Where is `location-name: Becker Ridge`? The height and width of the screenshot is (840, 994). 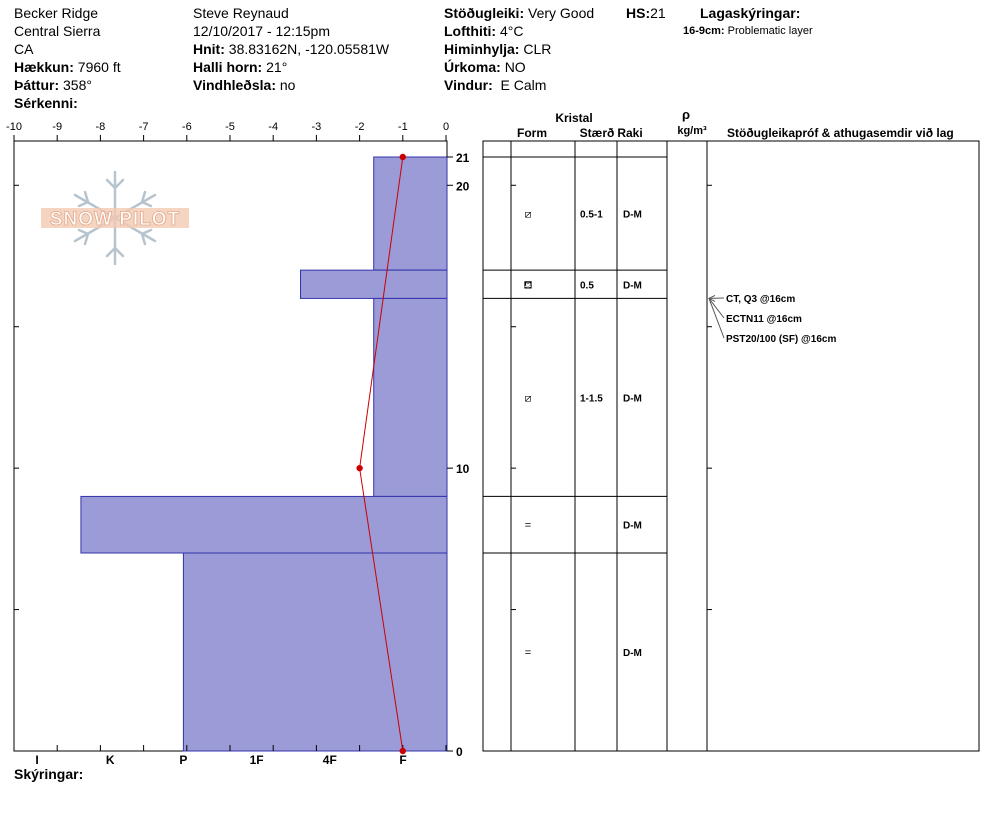
location-name: Becker Ridge is located at coordinates (56, 13).